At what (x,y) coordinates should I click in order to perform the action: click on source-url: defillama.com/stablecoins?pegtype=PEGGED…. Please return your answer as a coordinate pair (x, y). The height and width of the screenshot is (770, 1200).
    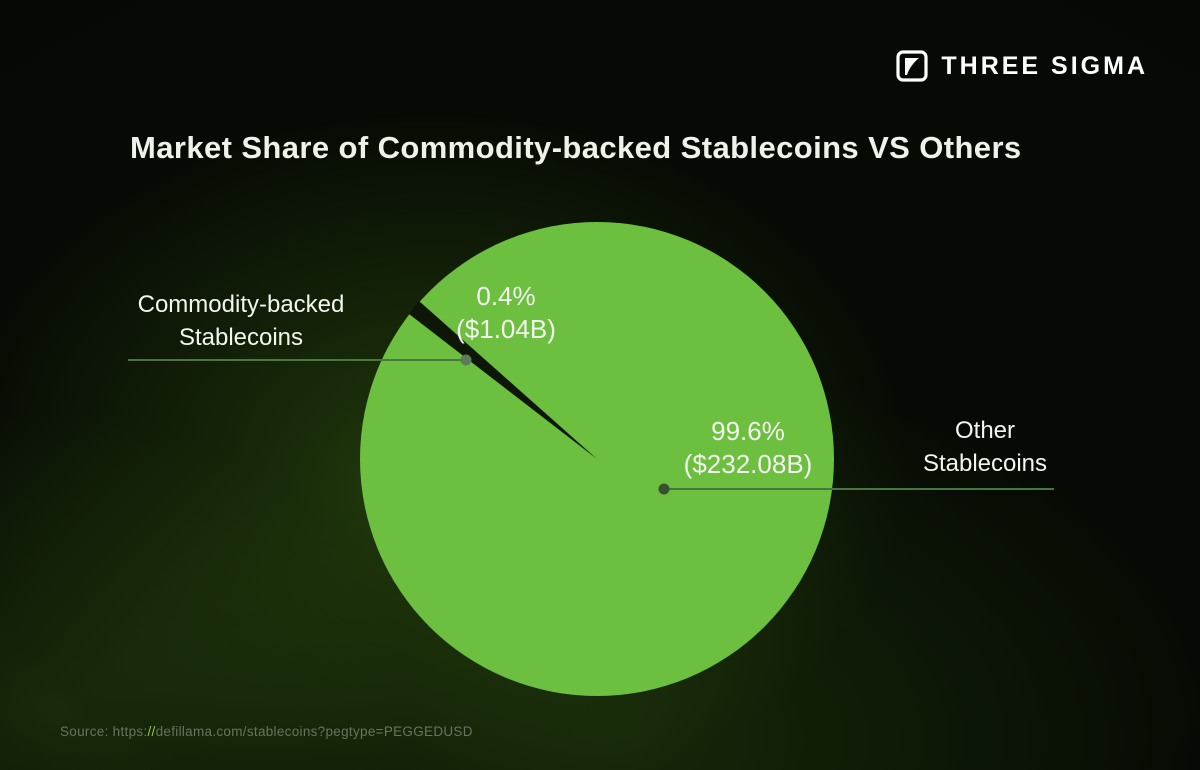
    Looking at the image, I should click on (314, 731).